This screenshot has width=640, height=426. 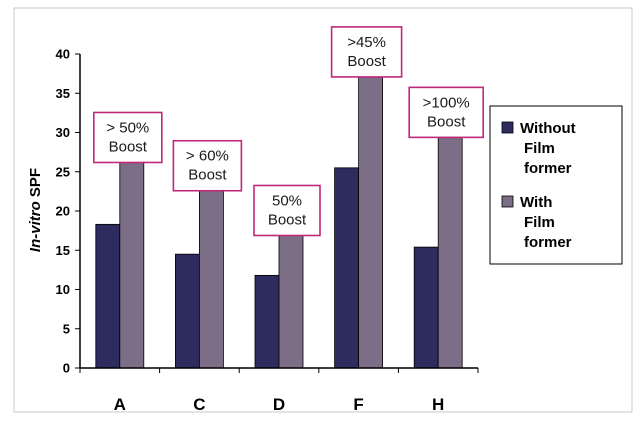 What do you see at coordinates (446, 112) in the screenshot?
I see `annotation-box-H` at bounding box center [446, 112].